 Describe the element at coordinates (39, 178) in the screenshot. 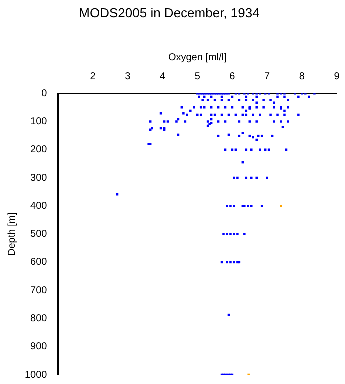

I see `y-tick-label: 300` at that location.